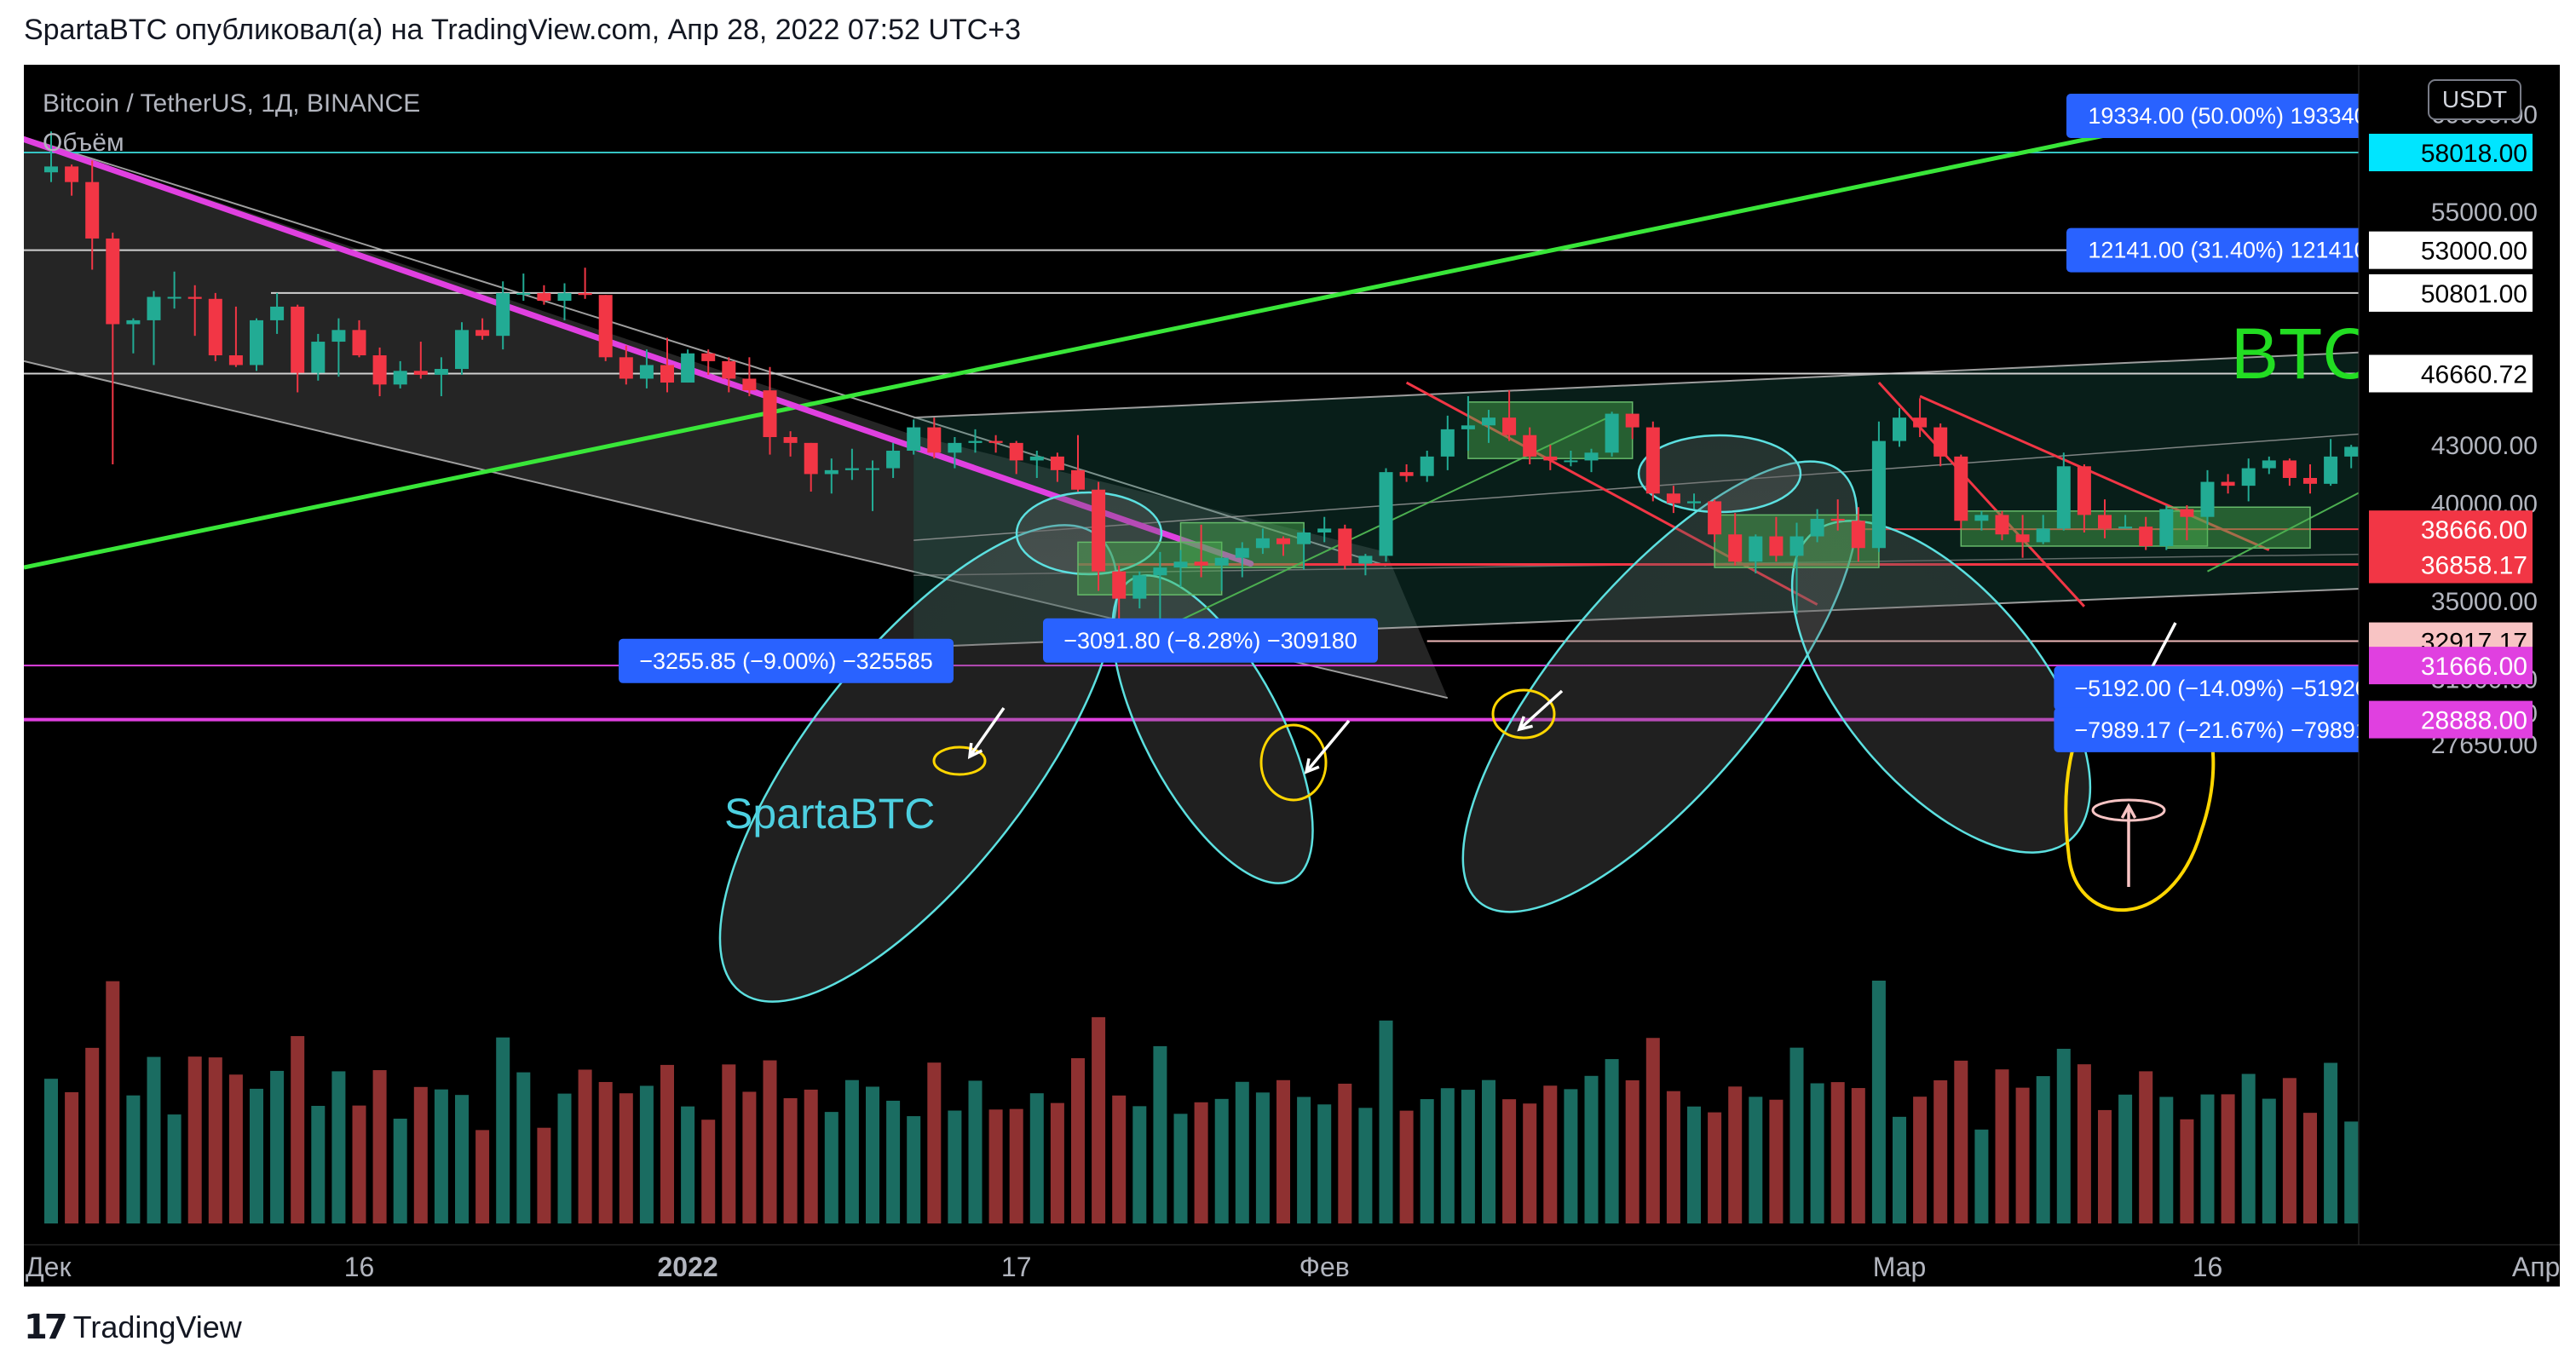  I want to click on time-tick-label: 2022, so click(688, 1267).